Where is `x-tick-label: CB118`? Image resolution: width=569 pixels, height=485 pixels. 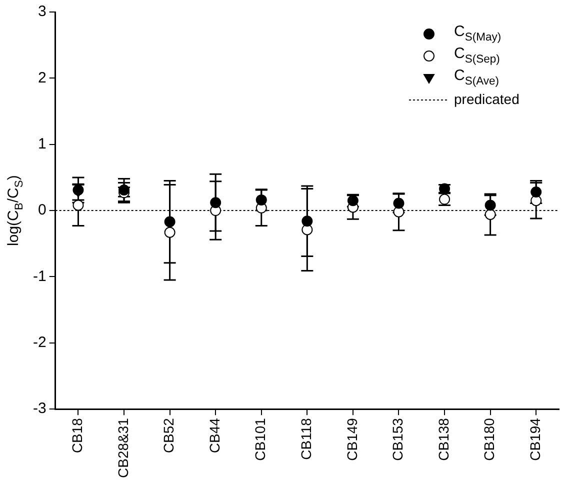 x-tick-label: CB118 is located at coordinates (306, 439).